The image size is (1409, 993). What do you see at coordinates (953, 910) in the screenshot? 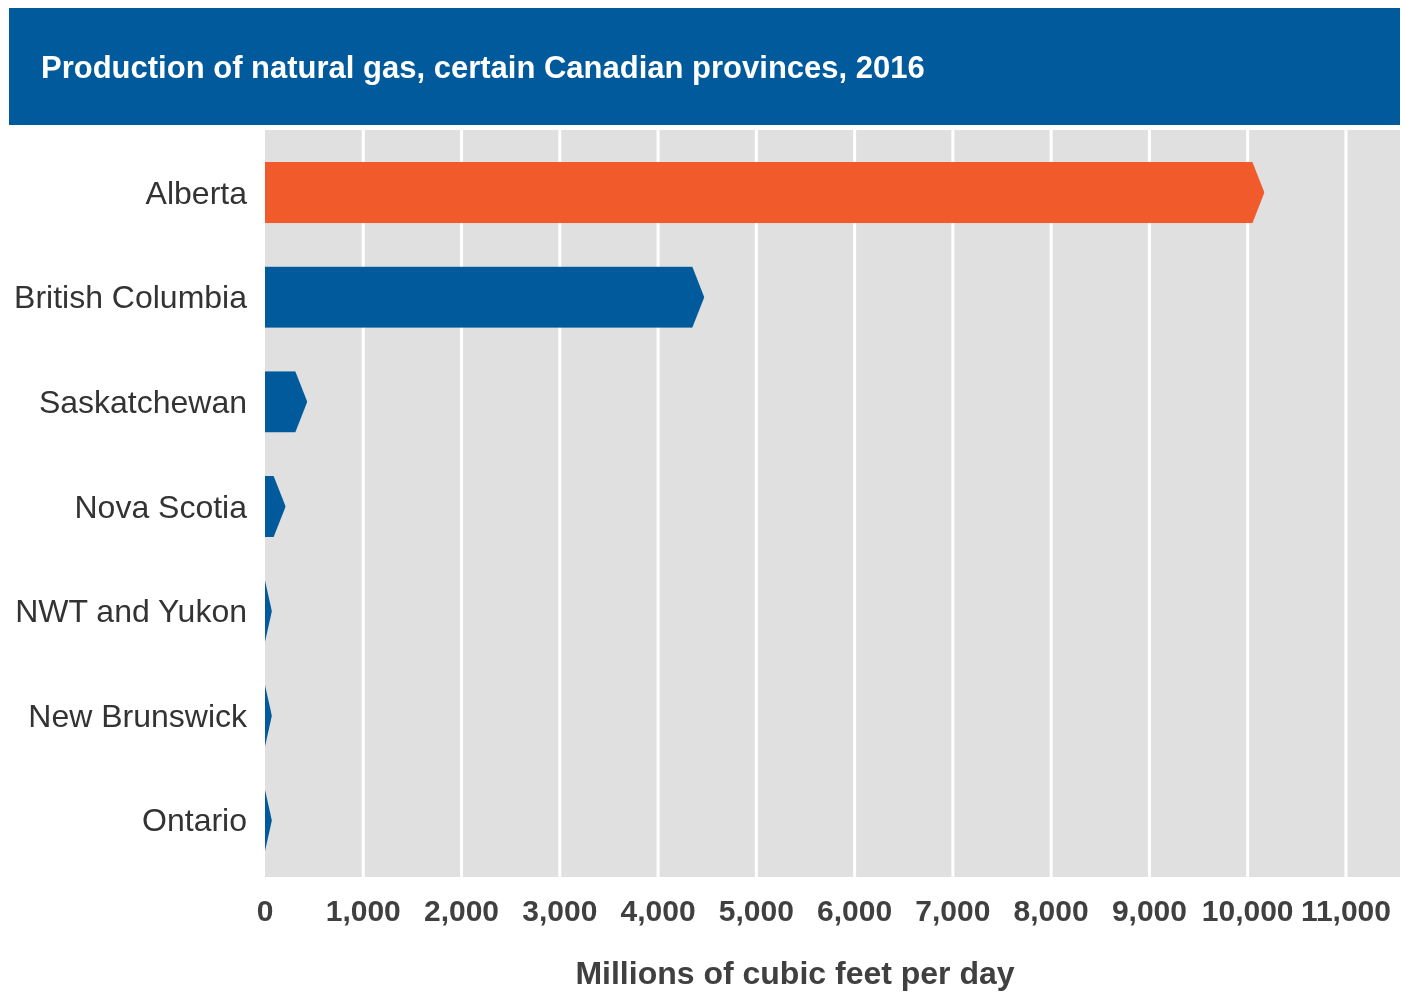
I see `x-tick-label: 7,000` at bounding box center [953, 910].